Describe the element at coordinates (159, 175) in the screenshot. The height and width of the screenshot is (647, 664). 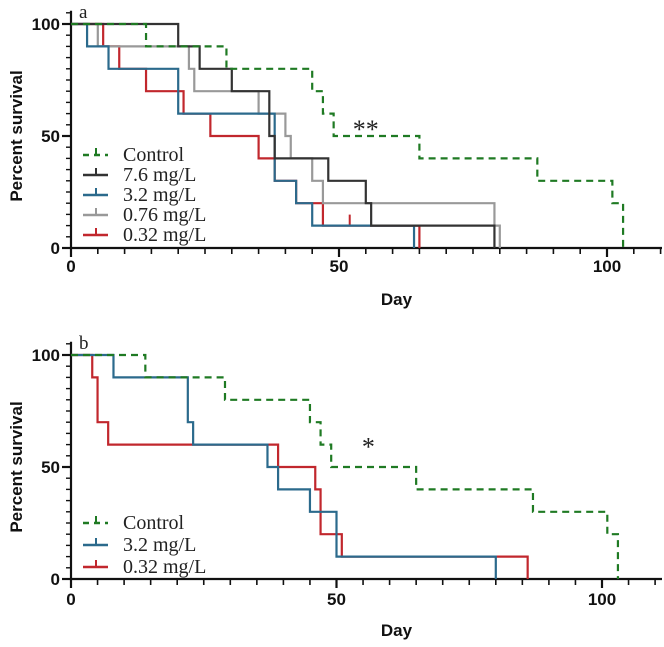
I see `legend-label: 7.6 mg/L` at that location.